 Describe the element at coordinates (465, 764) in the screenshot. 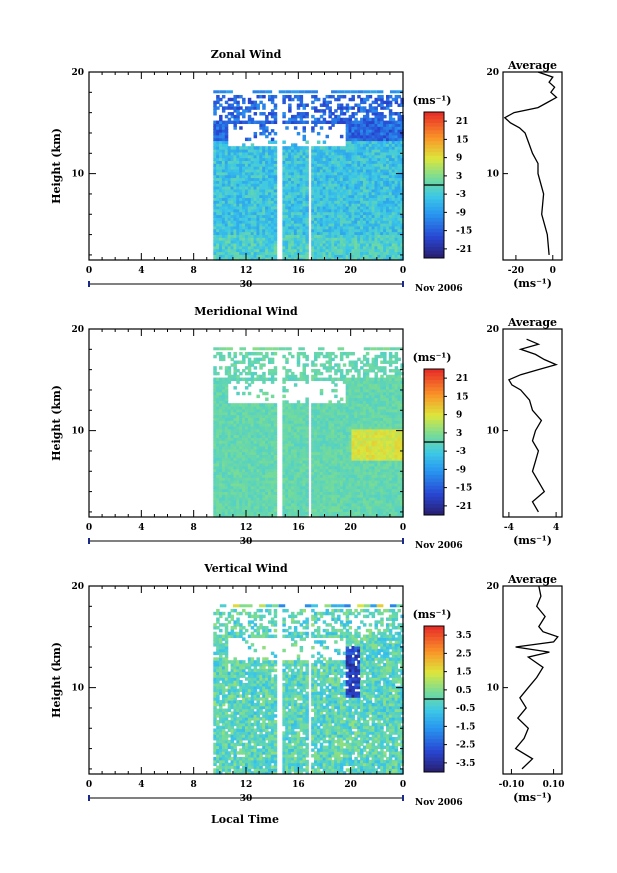

I see `colorbar-tick-label: -3.5` at that location.